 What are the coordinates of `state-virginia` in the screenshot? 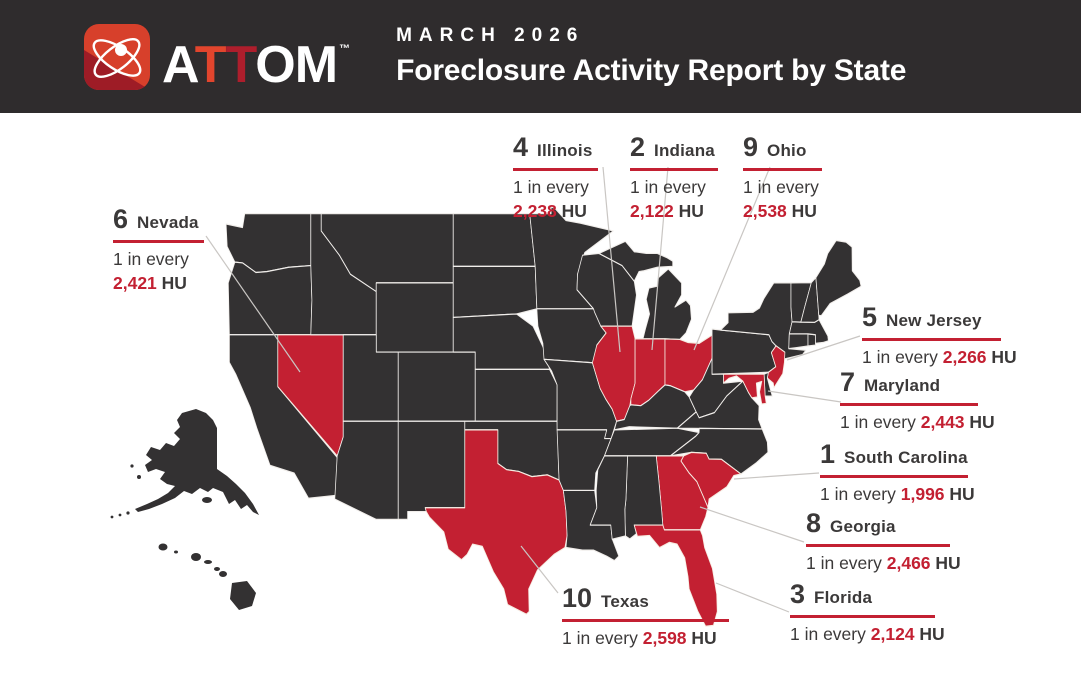 It's located at (719, 405).